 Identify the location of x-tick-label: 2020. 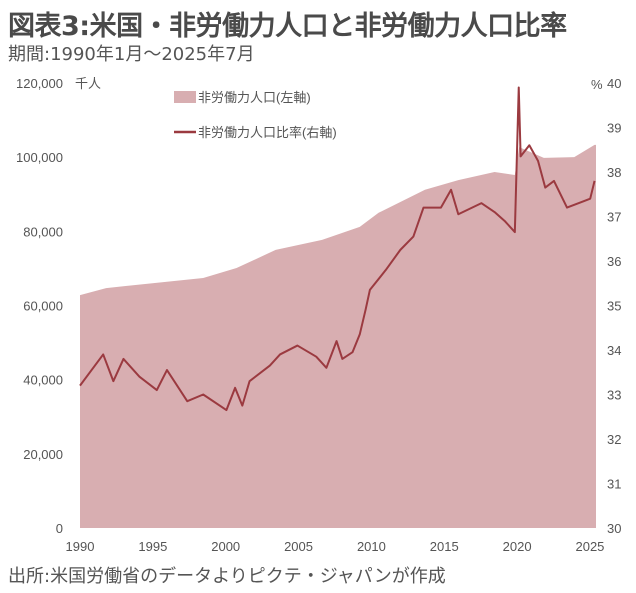
(517, 546).